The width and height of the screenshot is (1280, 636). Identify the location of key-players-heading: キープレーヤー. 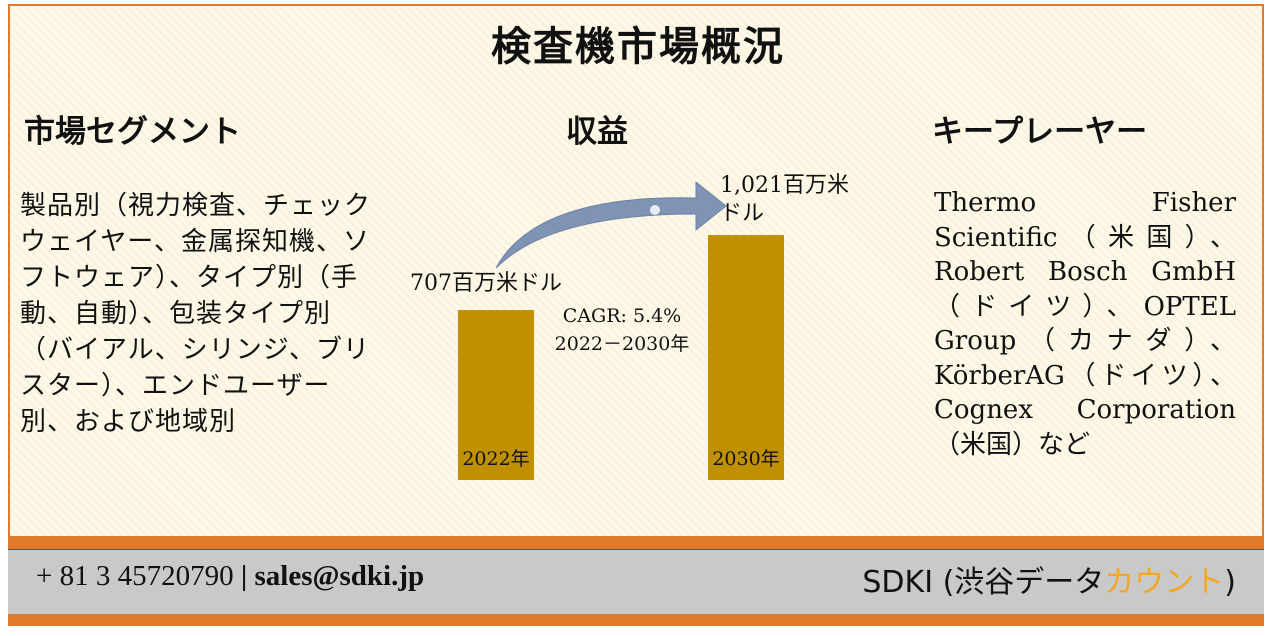
(1040, 132).